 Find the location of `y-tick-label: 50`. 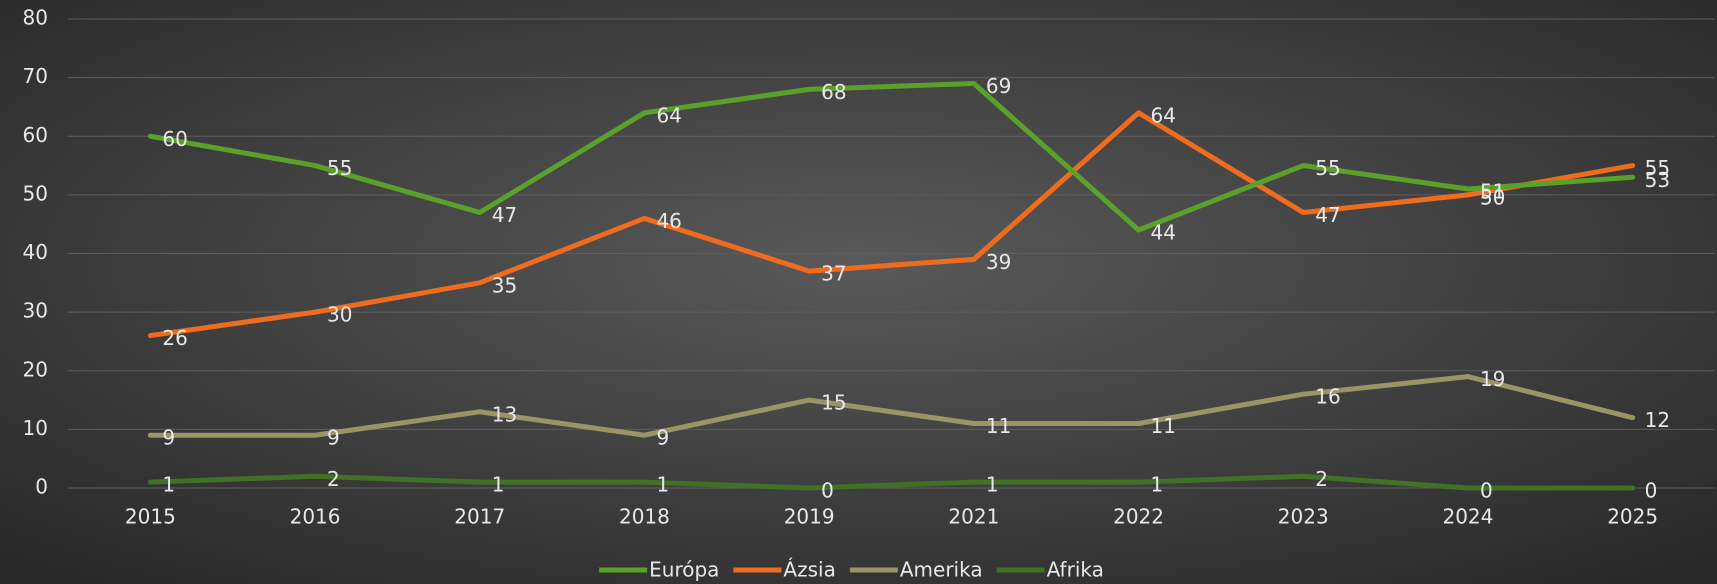

y-tick-label: 50 is located at coordinates (35, 193).